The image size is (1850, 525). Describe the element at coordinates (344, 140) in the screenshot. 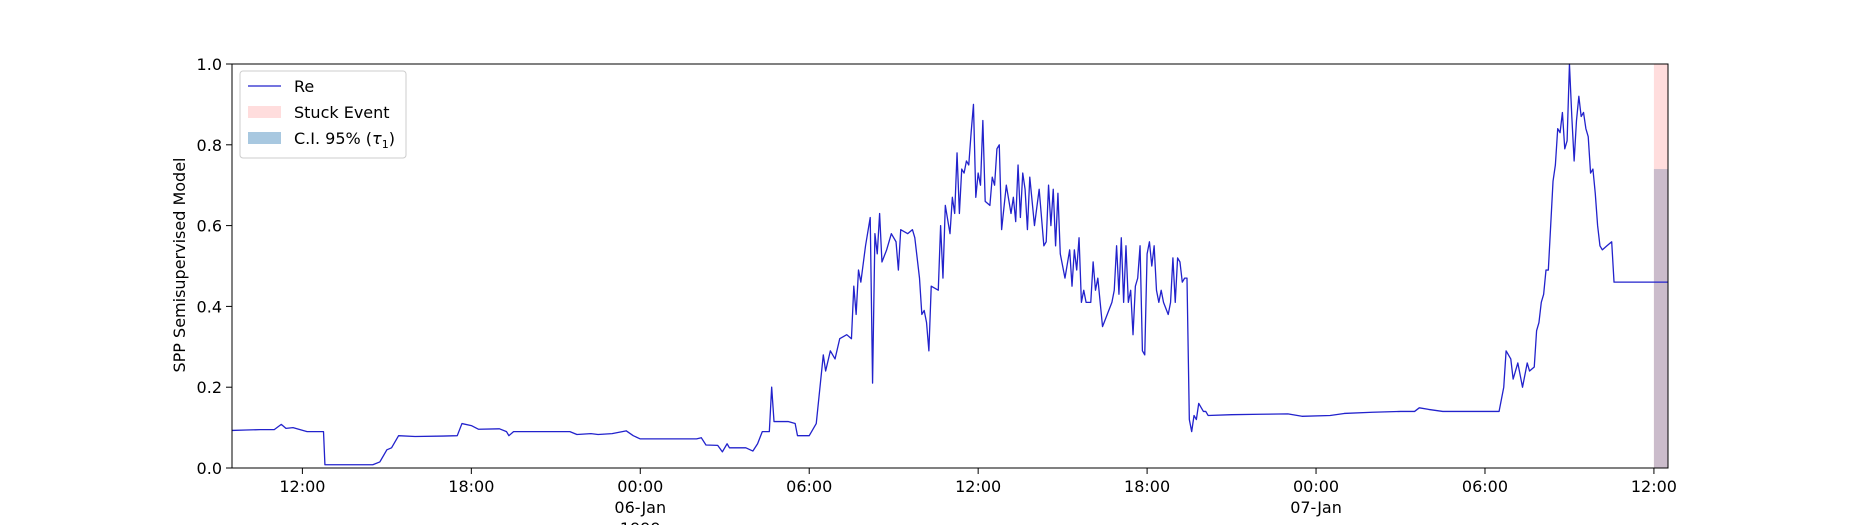

I see `legend-label: C.I. 95% (τ1)` at that location.